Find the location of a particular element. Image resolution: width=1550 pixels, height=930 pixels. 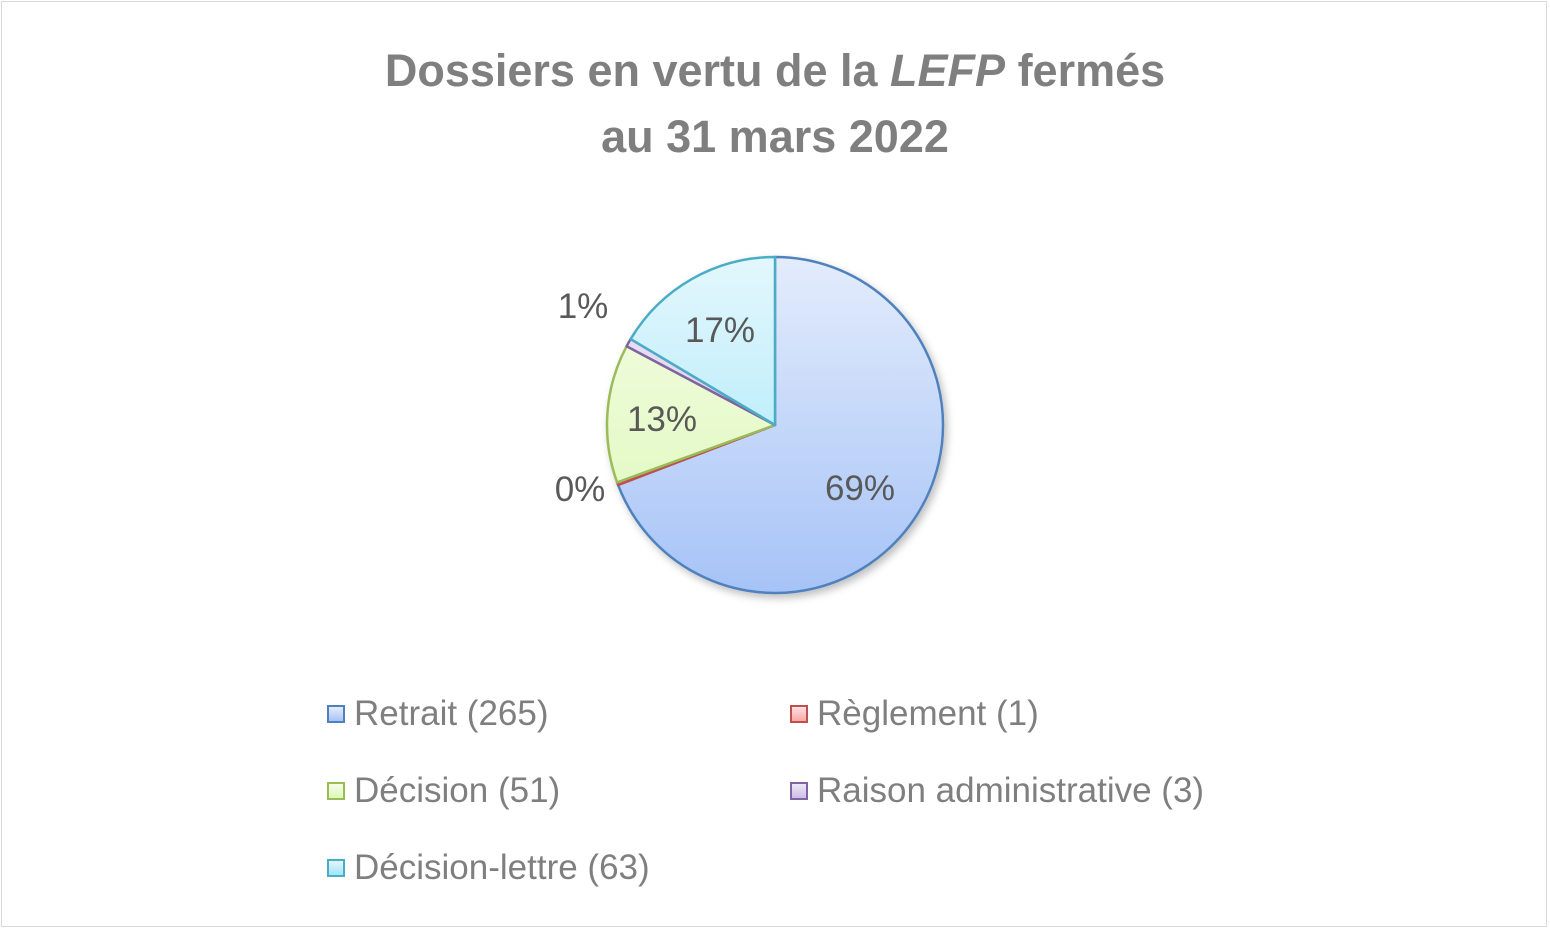

legend-label: Raison administrative (3) is located at coordinates (1011, 790).